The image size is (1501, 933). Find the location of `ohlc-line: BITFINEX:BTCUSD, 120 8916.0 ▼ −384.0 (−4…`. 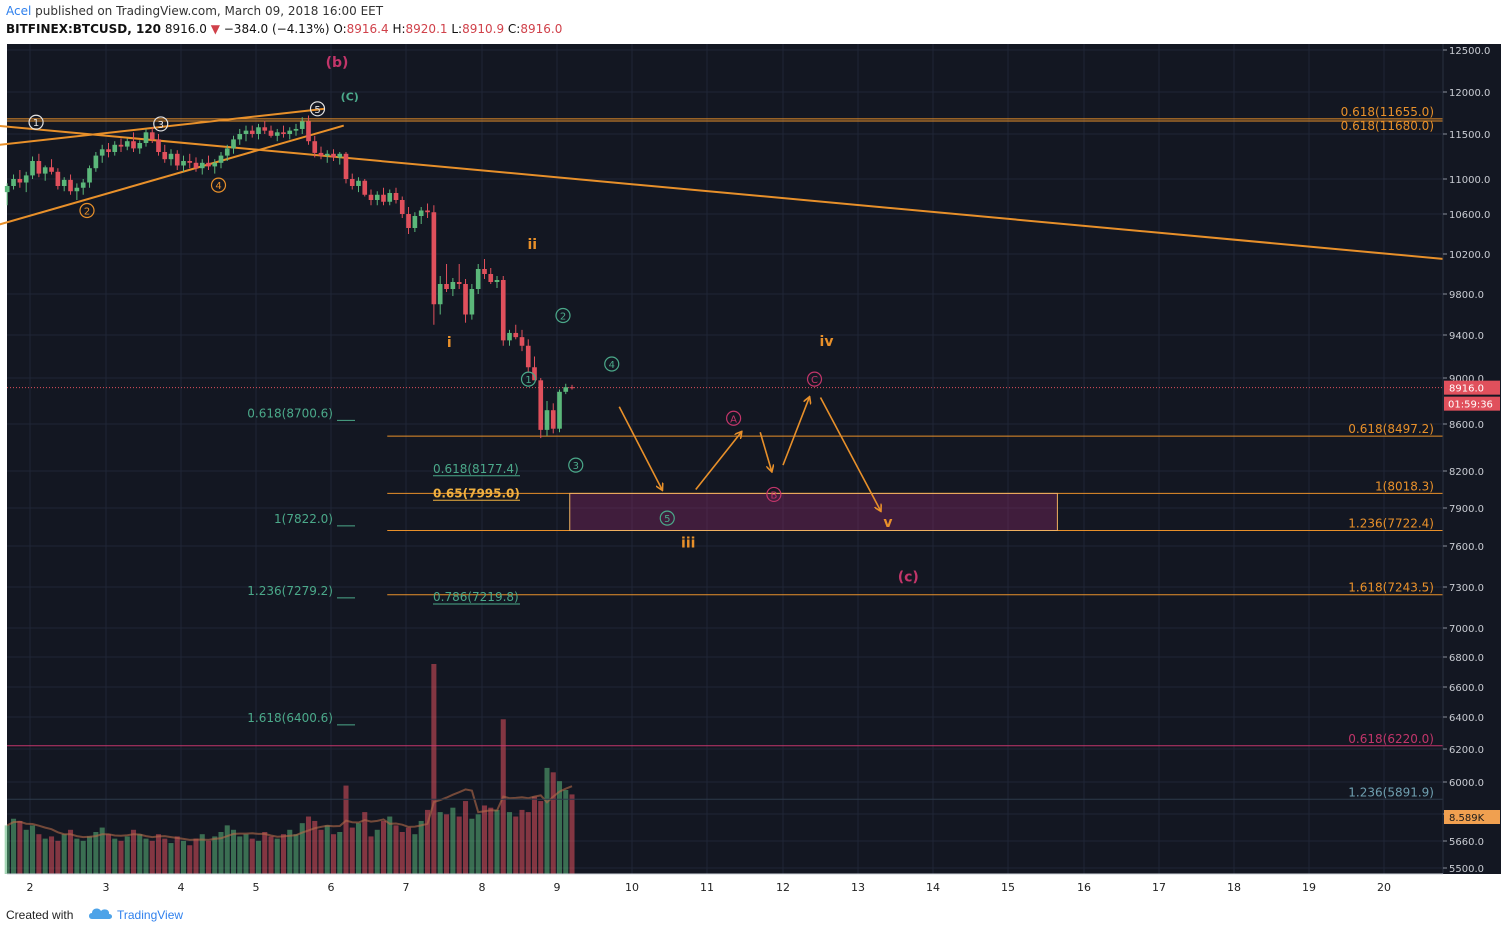

ohlc-line: BITFINEX:BTCUSD, 120 8916.0 ▼ −384.0 (−4… is located at coordinates (284, 29).